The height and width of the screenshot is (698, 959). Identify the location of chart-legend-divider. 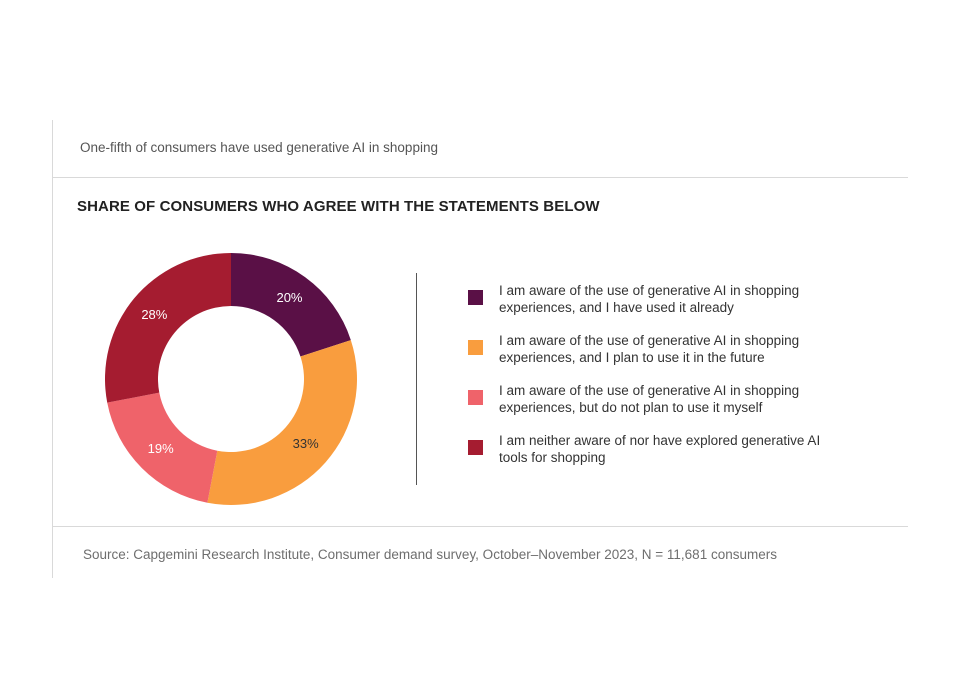
(416, 379).